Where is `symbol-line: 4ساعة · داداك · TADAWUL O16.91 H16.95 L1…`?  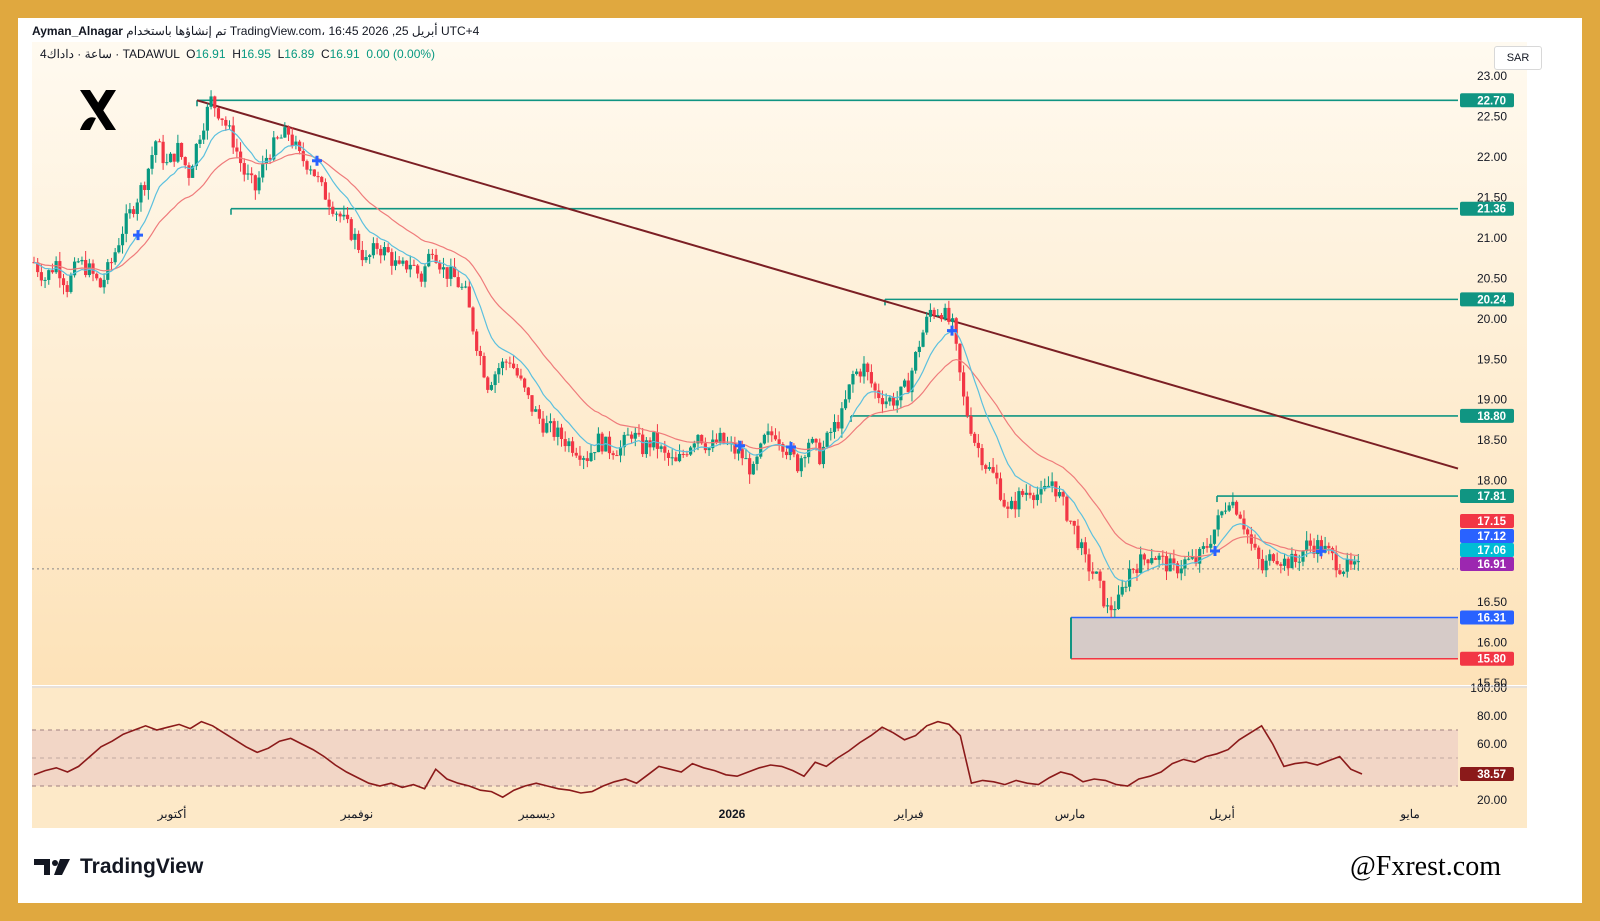 symbol-line: 4ساعة · داداك · TADAWUL O16.91 H16.95 L1… is located at coordinates (237, 54).